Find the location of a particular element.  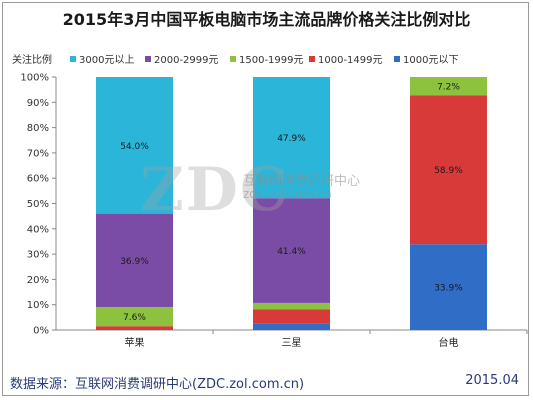

legend-label: 1000-1499元 is located at coordinates (350, 60).